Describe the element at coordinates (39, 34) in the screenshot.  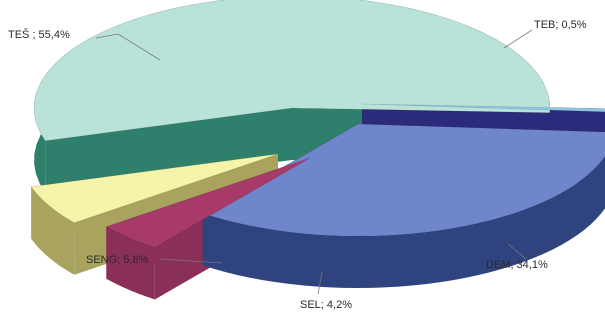
I see `slice-label-tes: TEŠ ; 55,4%` at that location.